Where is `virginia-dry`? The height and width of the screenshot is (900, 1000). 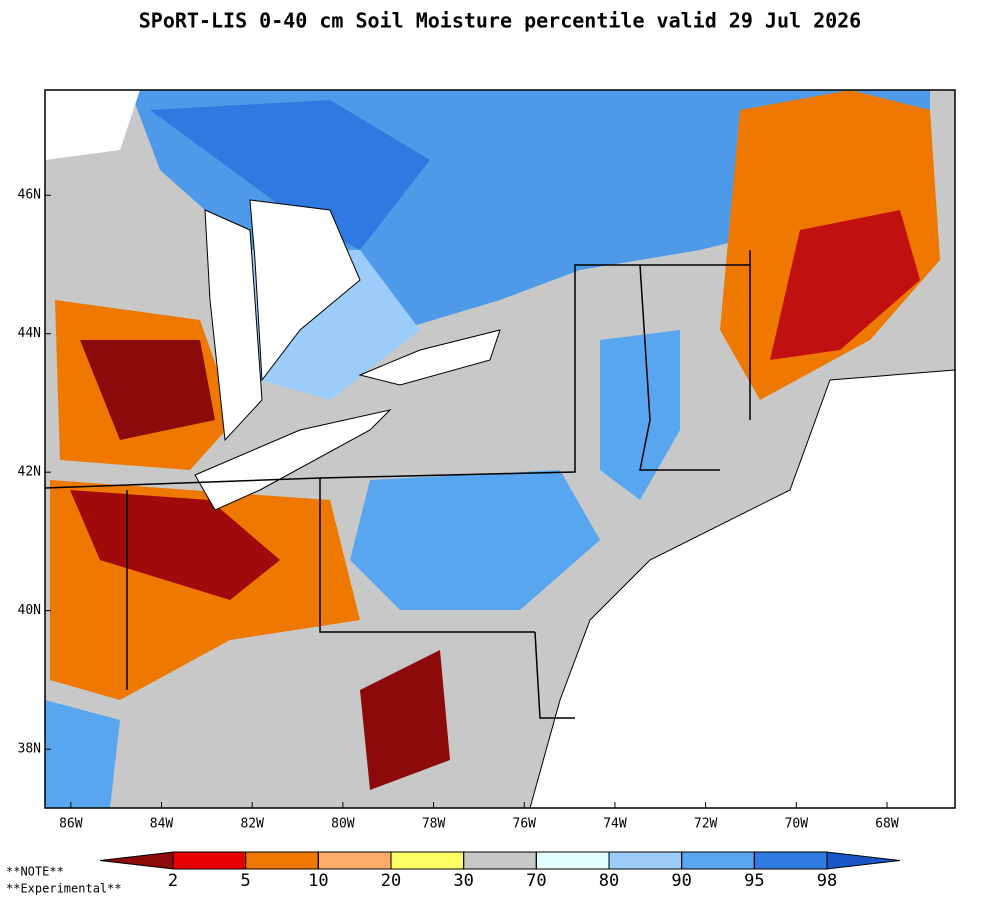 virginia-dry is located at coordinates (405, 720).